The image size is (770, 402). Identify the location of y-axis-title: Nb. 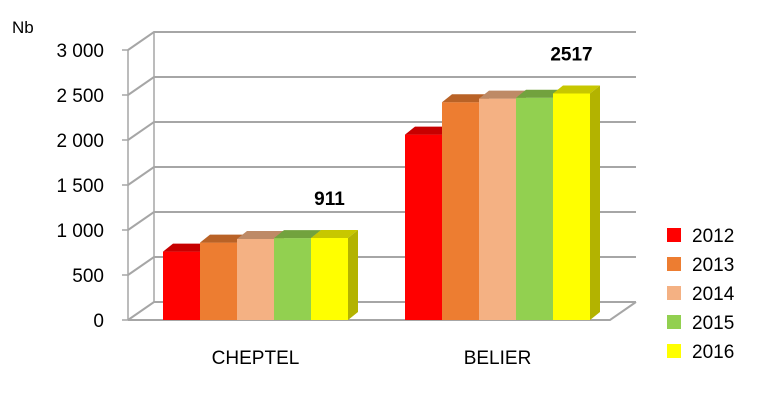
(23, 27).